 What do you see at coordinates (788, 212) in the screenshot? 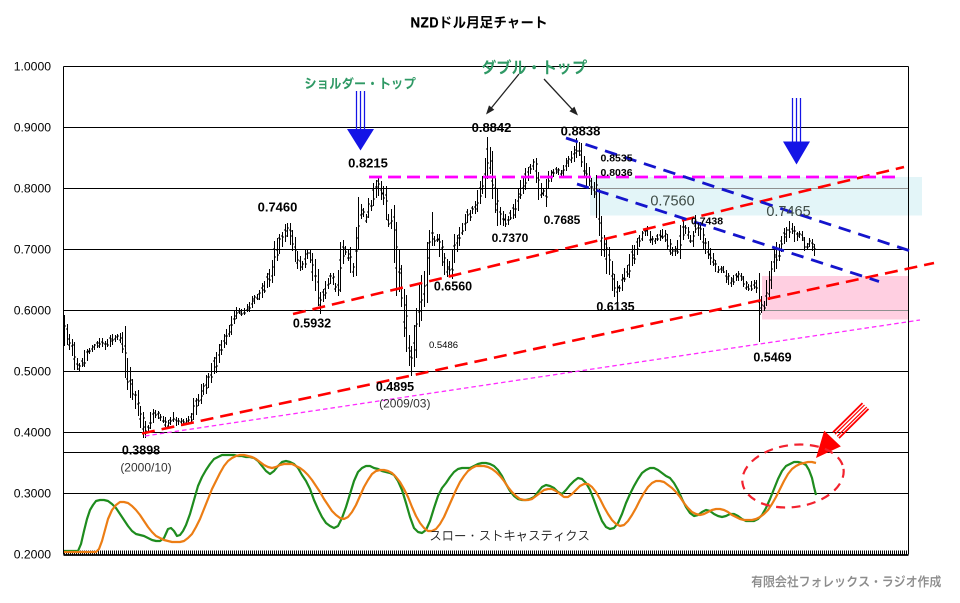
I see `svg-text: 0.7465` at bounding box center [788, 212].